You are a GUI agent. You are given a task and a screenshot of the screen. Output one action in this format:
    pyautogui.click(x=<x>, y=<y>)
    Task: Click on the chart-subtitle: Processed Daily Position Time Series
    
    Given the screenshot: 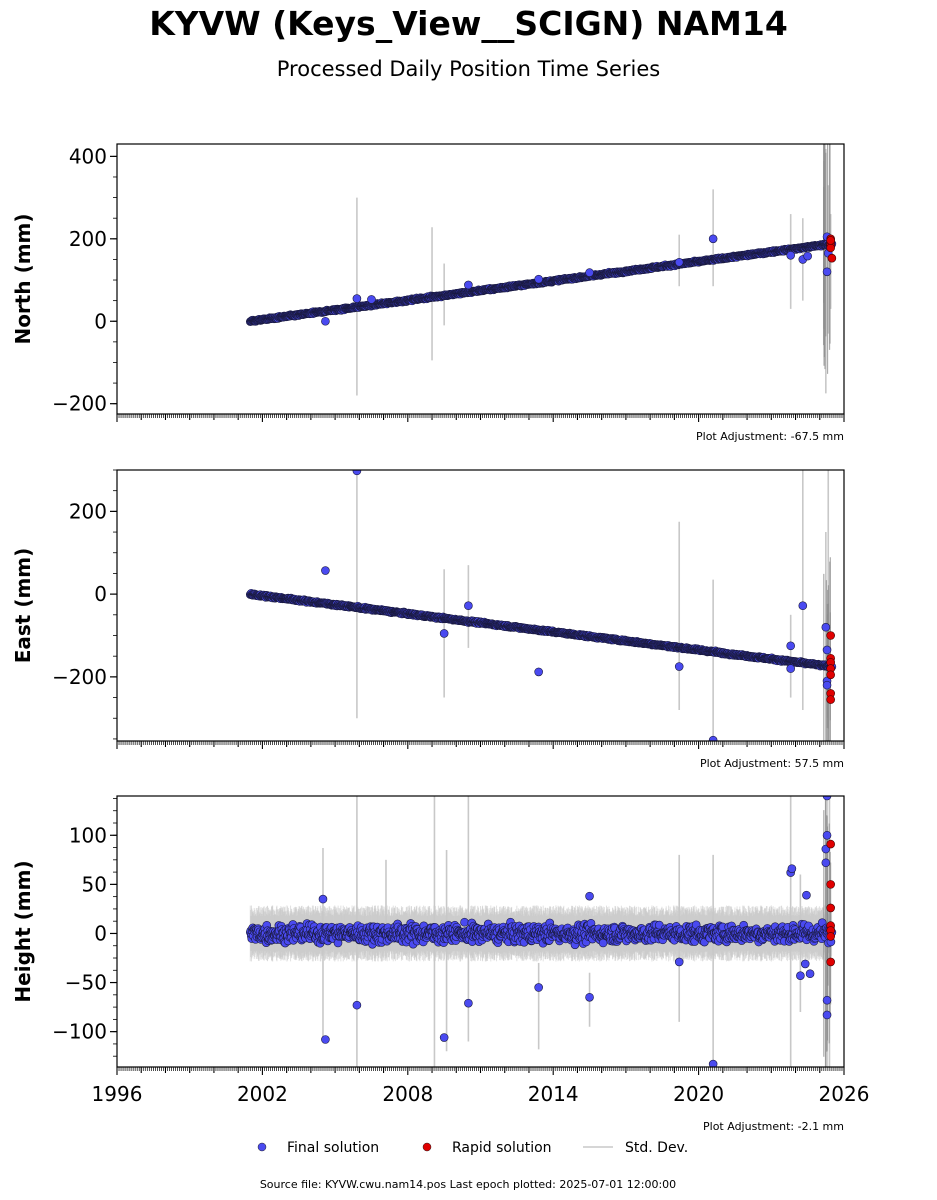 What is the action you would take?
    pyautogui.click(x=468, y=69)
    